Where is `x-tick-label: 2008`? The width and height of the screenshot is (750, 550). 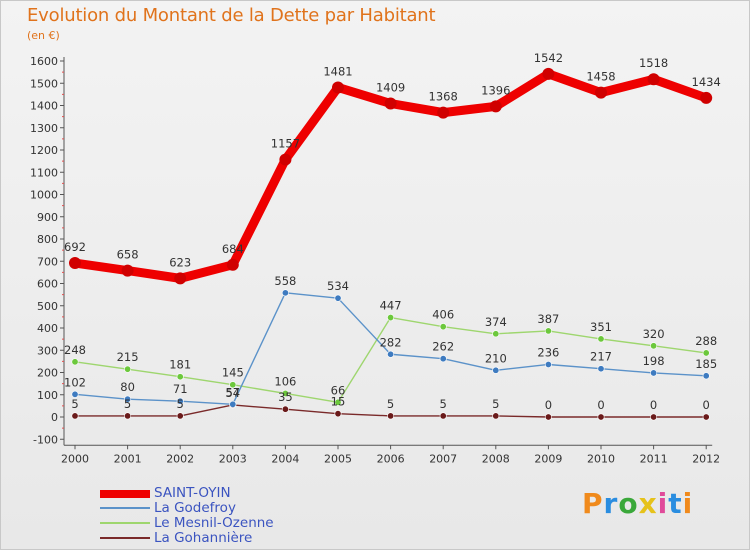 x-tick-label: 2008 is located at coordinates (496, 458).